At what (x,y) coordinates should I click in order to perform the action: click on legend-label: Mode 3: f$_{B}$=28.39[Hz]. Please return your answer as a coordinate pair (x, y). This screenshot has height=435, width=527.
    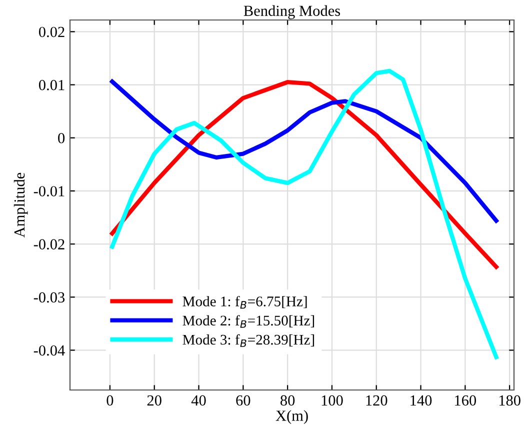
    Looking at the image, I should click on (248, 340).